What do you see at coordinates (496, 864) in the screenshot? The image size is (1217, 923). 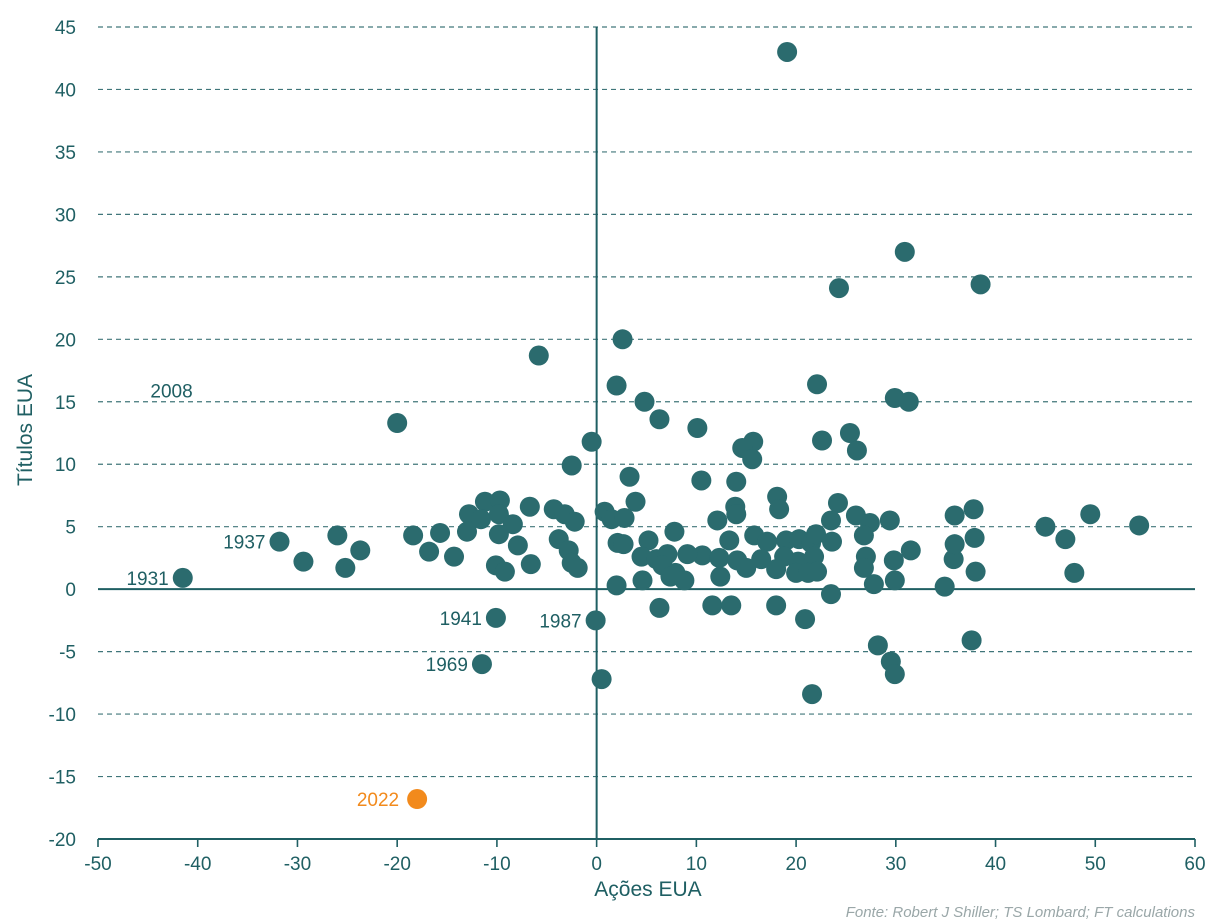 I see `x-tick-label: -10` at bounding box center [496, 864].